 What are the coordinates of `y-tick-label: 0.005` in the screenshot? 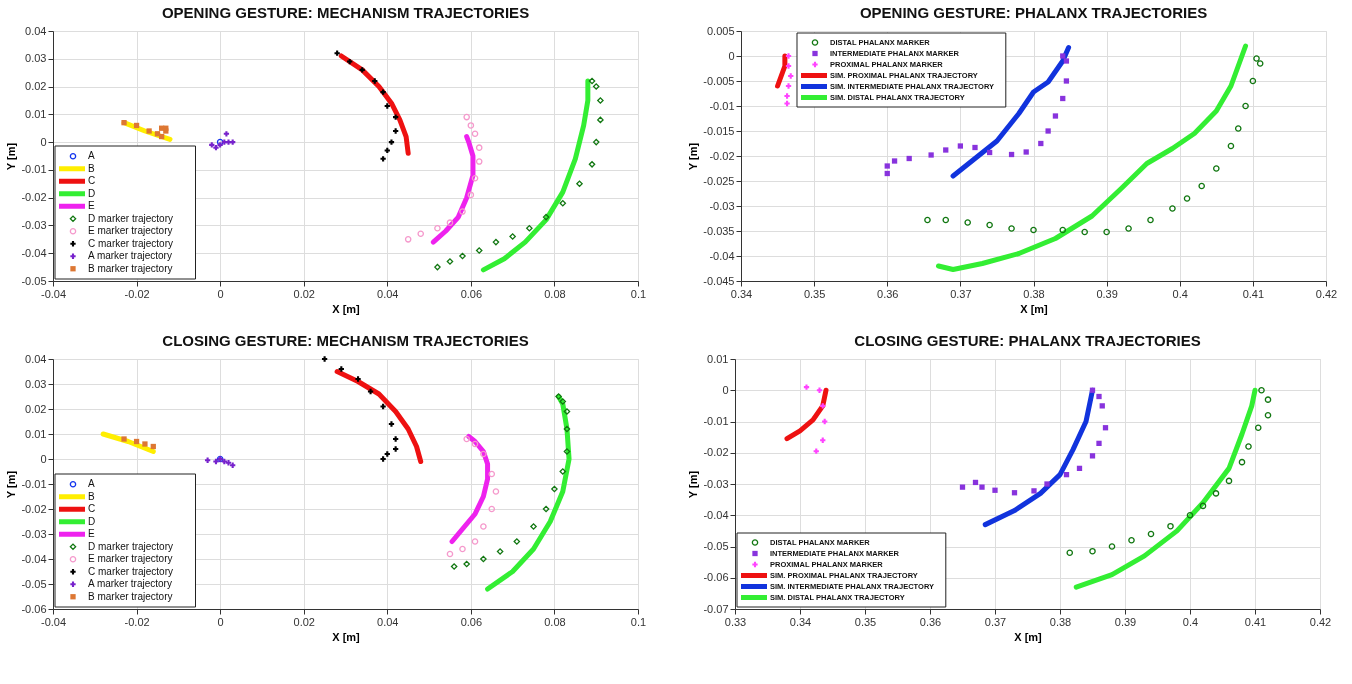 It's located at (720, 30).